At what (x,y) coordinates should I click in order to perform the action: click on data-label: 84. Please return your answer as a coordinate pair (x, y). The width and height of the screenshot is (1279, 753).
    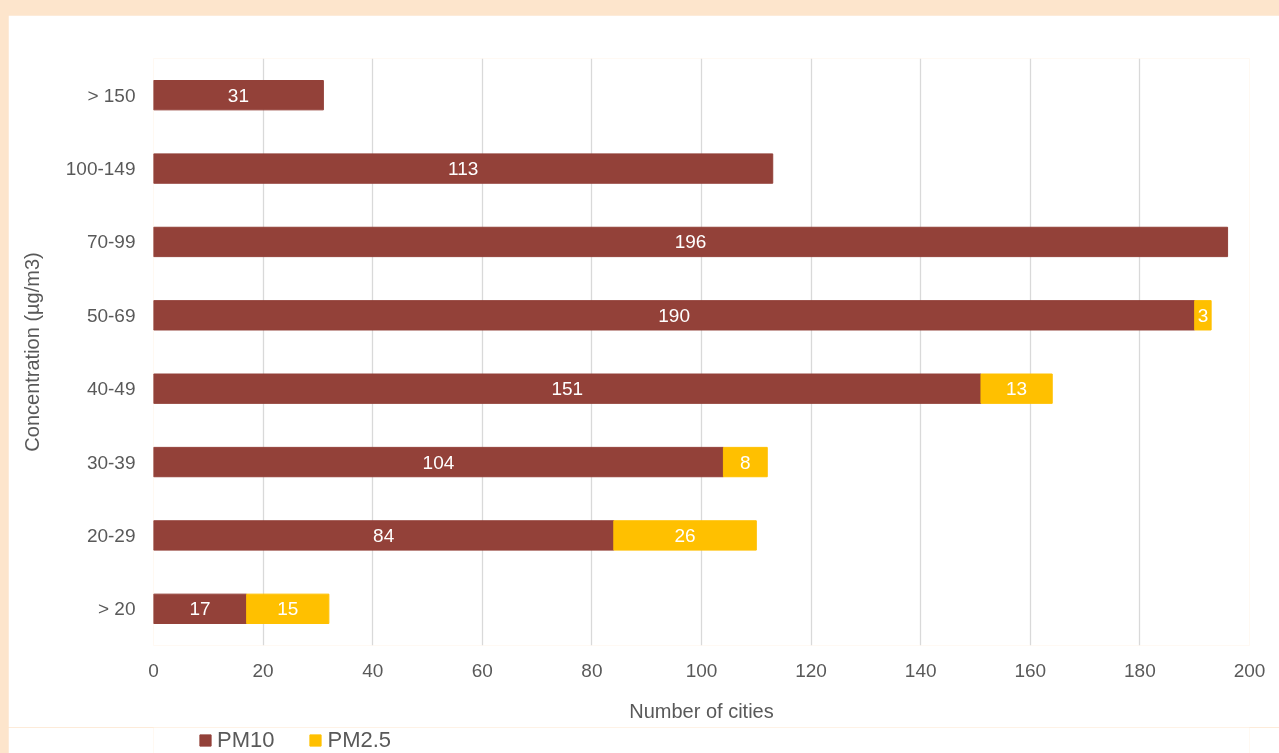
    Looking at the image, I should click on (384, 535).